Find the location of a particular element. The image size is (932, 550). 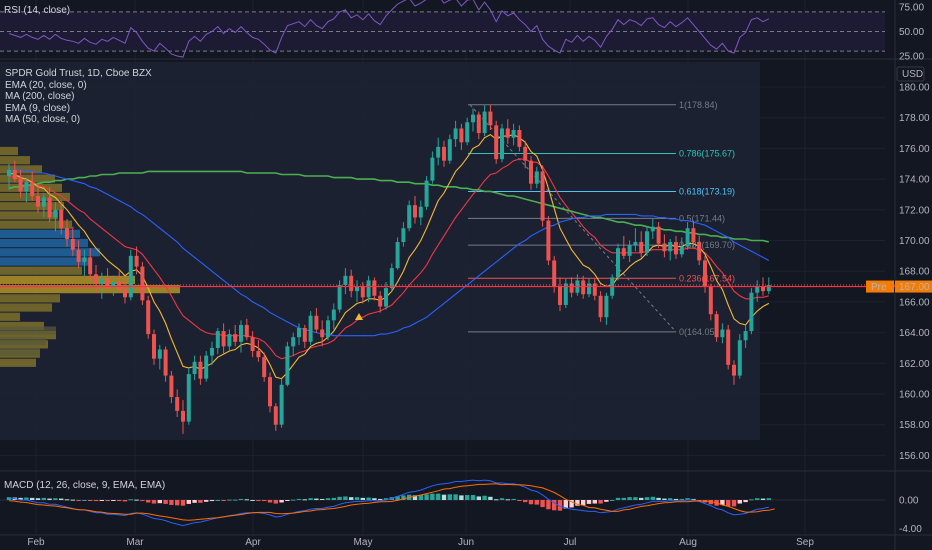

indicator-ema9: EMA (9, close) is located at coordinates (38, 108).